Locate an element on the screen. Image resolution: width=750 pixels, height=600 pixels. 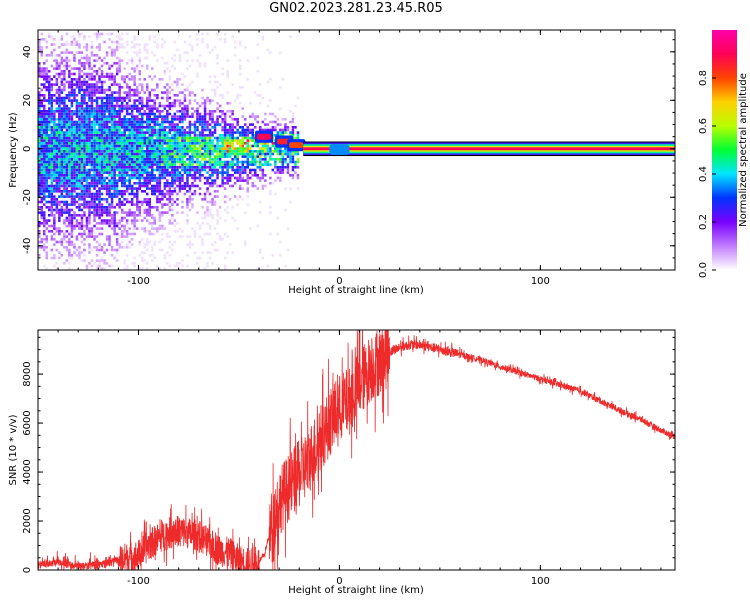
colorbar-tick-label: 0.6 is located at coordinates (703, 126).